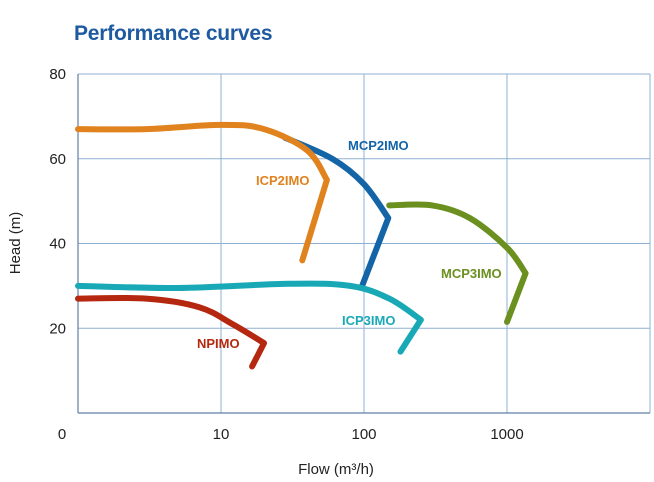  I want to click on series-line-mcp2imo, so click(336, 211).